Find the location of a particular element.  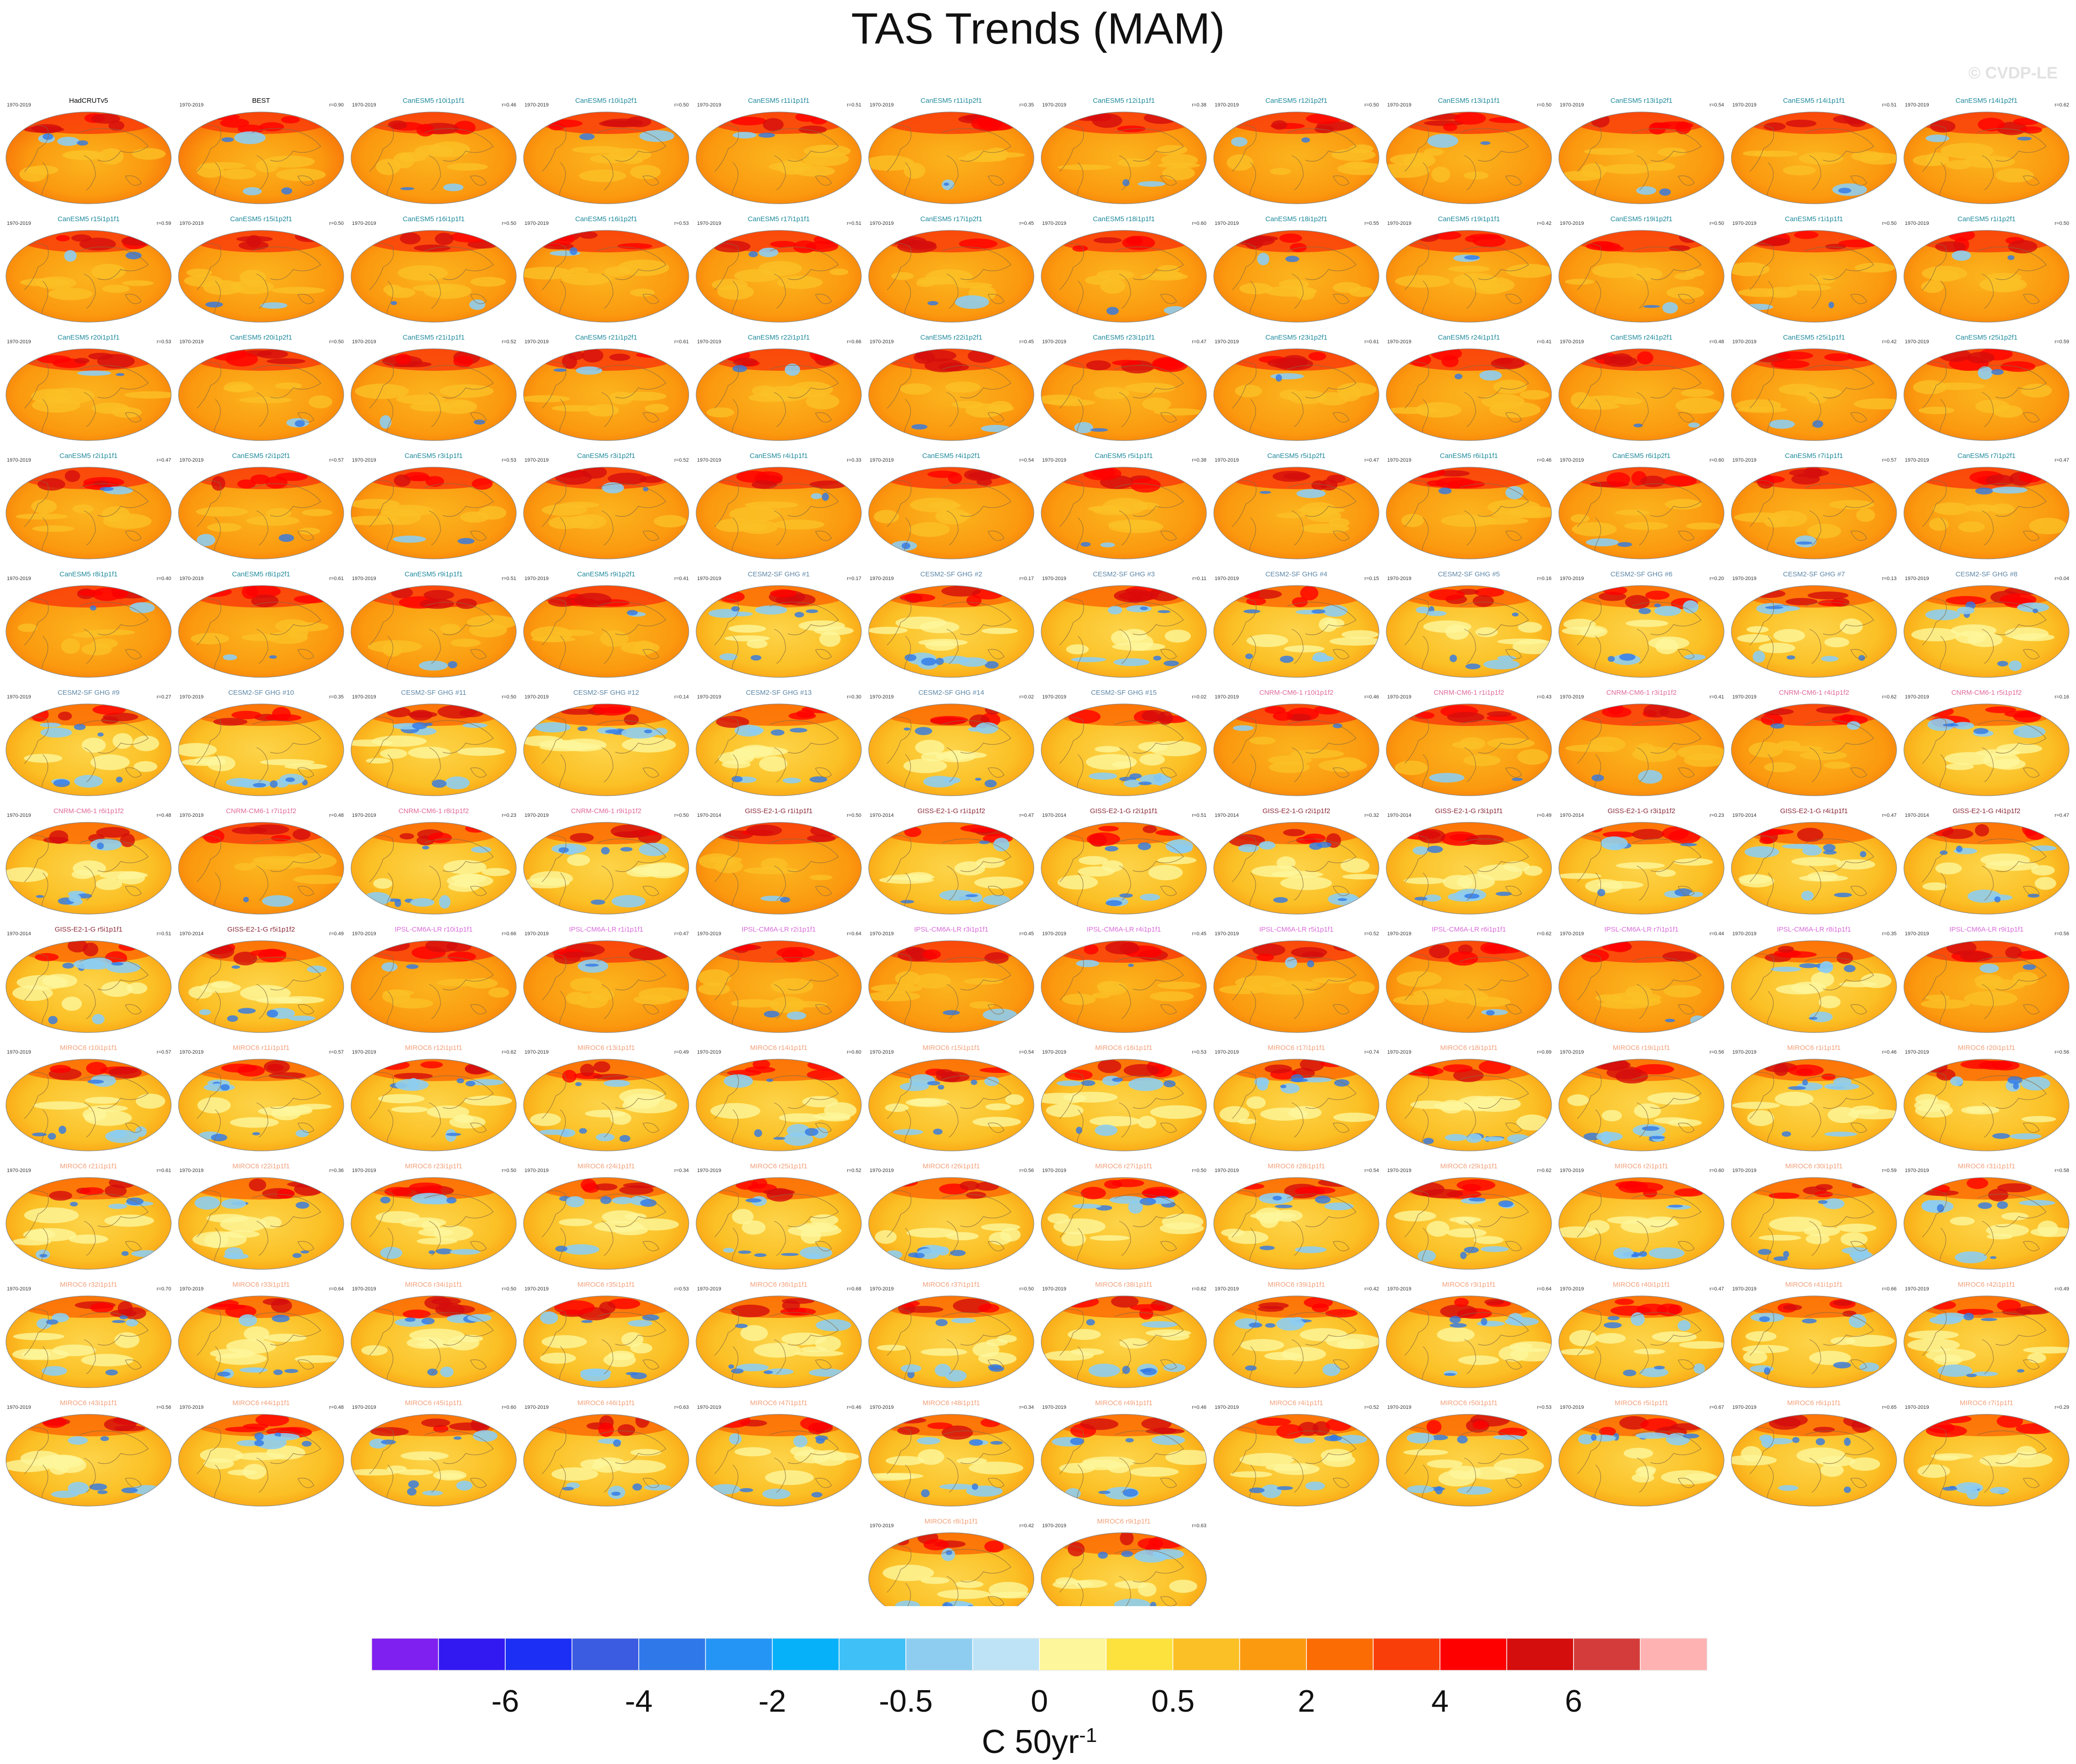

panel-correlation: r=0.56 is located at coordinates (1717, 1052).